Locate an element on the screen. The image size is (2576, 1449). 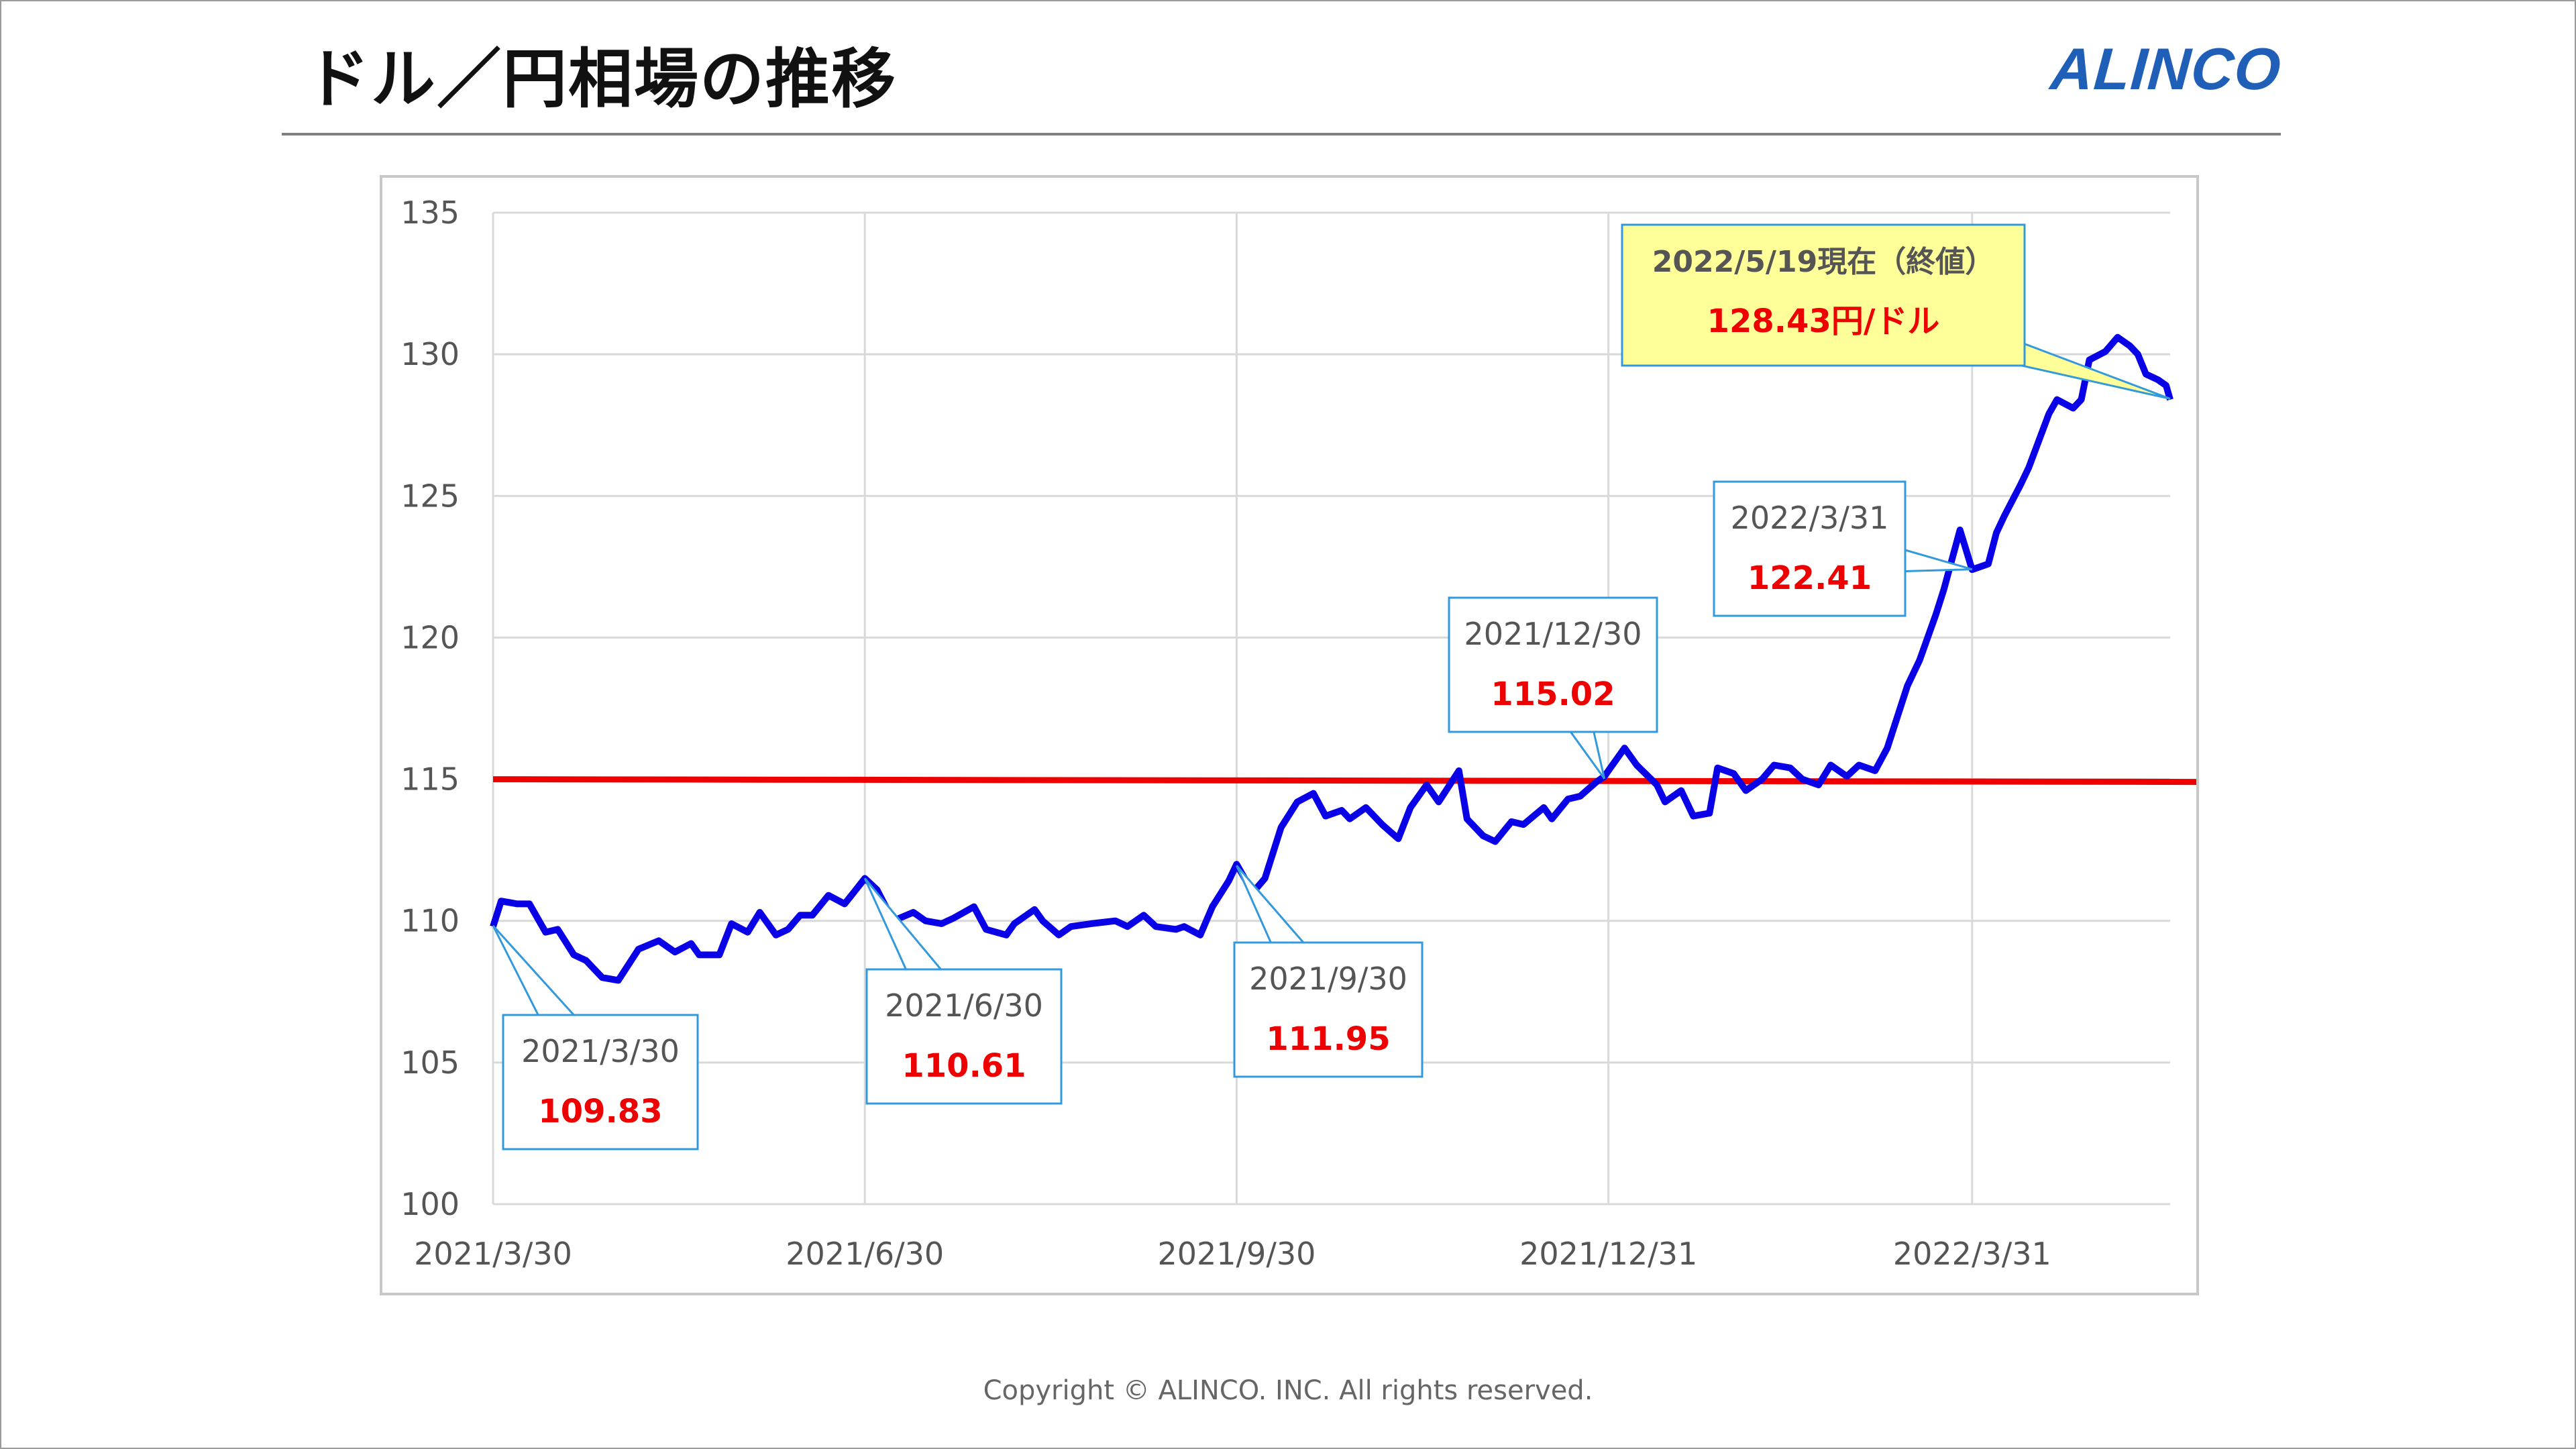
title-divider is located at coordinates (1281, 134).